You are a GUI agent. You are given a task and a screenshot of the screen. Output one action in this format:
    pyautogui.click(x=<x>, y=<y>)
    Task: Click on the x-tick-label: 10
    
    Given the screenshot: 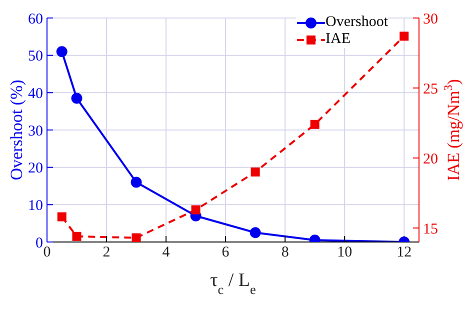 What is the action you would take?
    pyautogui.click(x=344, y=252)
    